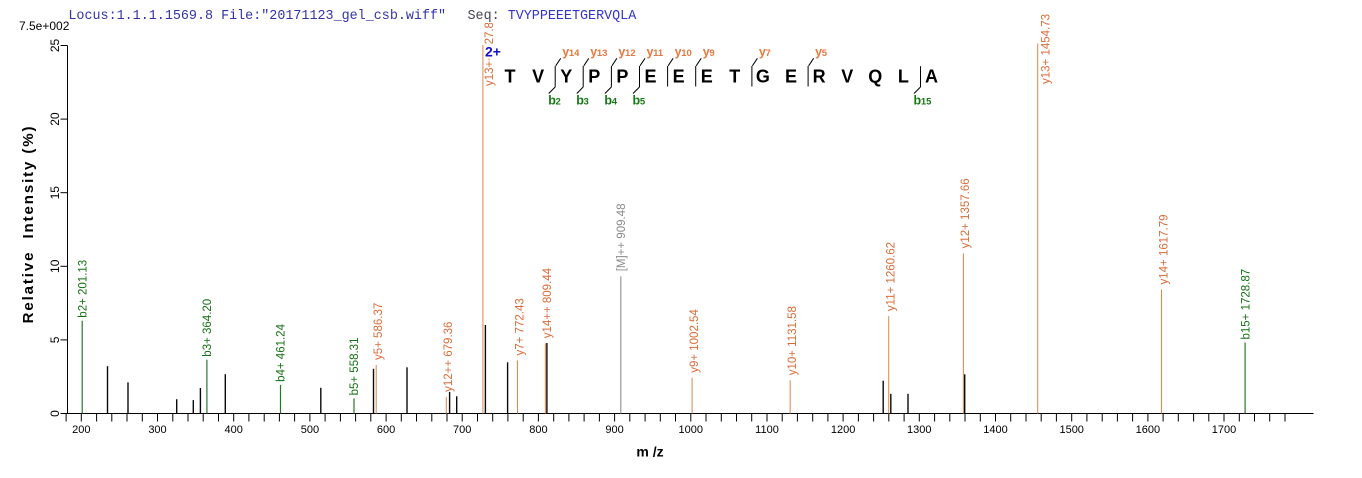 Image resolution: width=1362 pixels, height=478 pixels. What do you see at coordinates (614, 430) in the screenshot?
I see `svg-text: 900` at bounding box center [614, 430].